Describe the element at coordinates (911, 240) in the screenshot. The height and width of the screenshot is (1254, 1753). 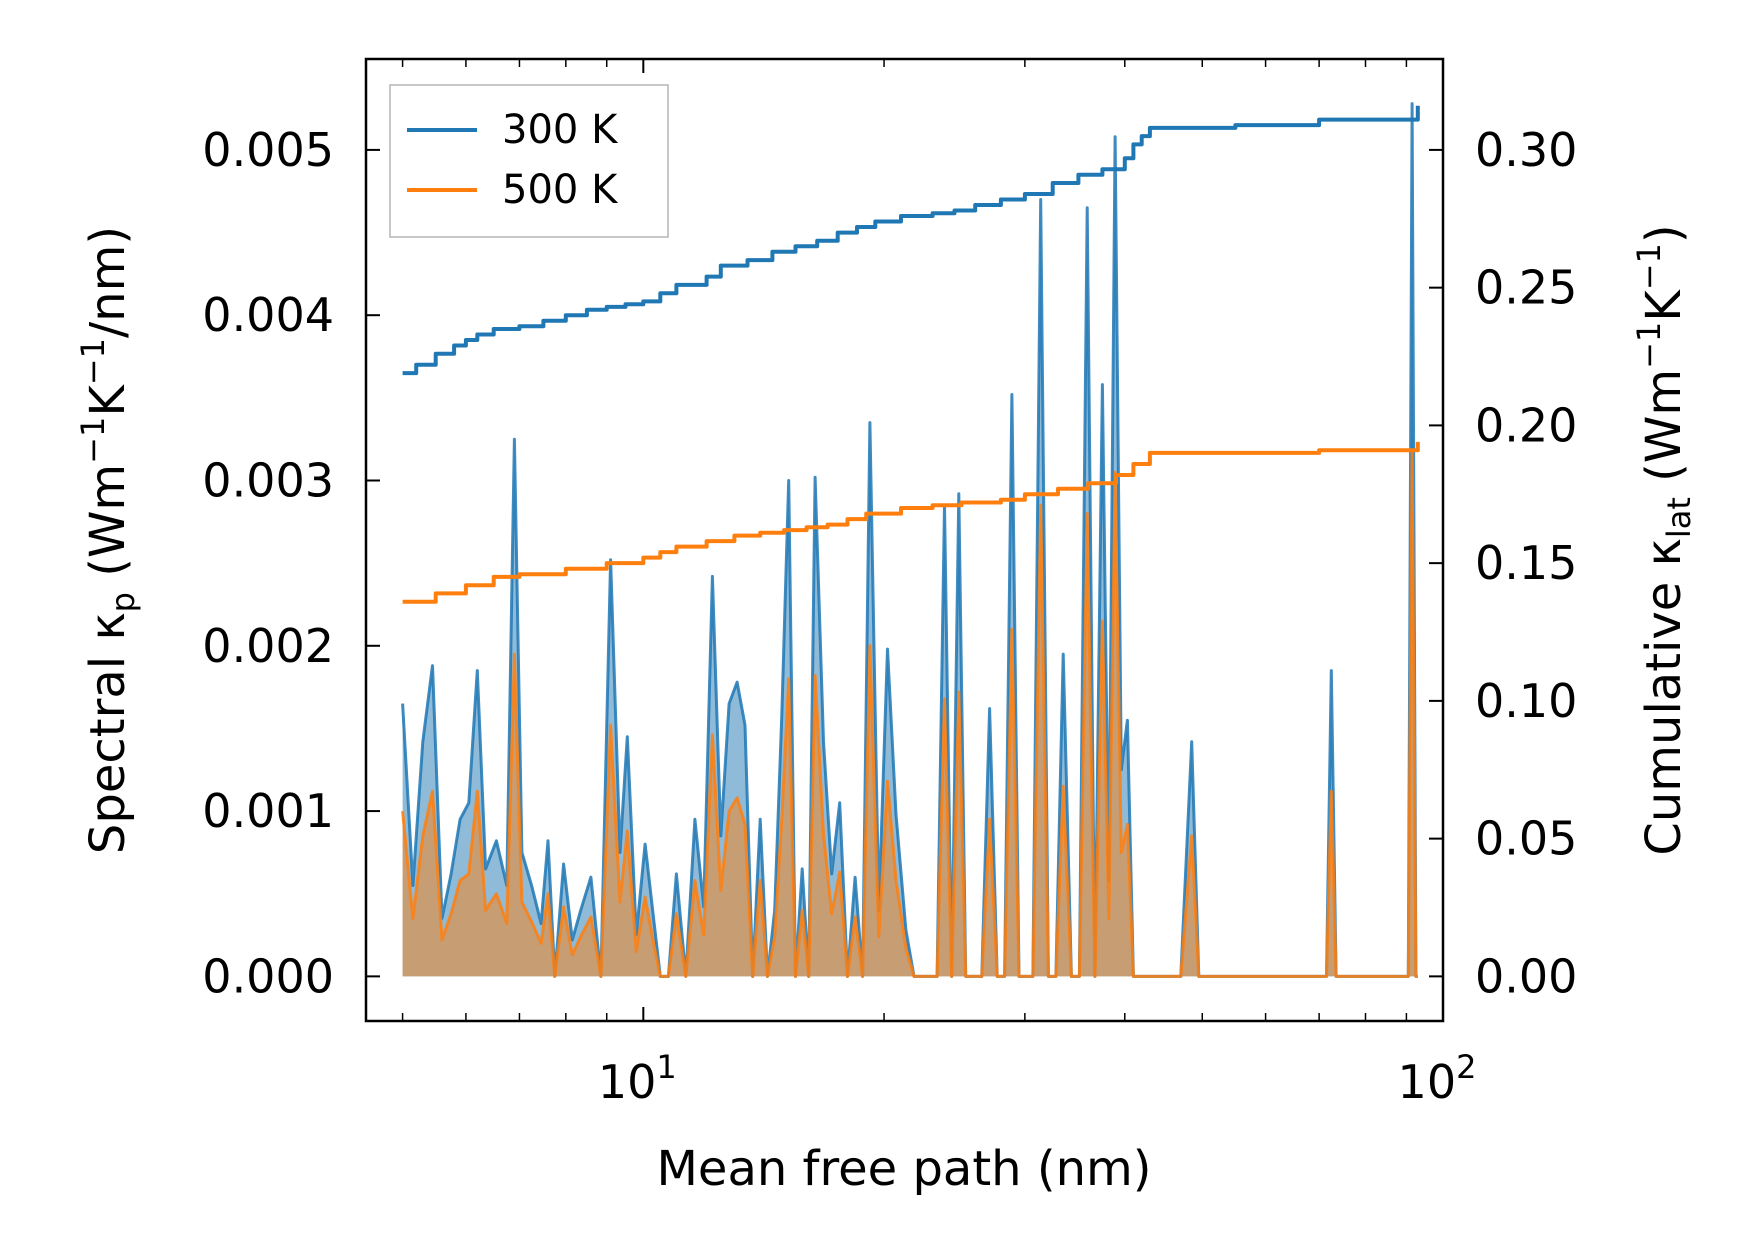
I see `cumulative-line-300k` at that location.